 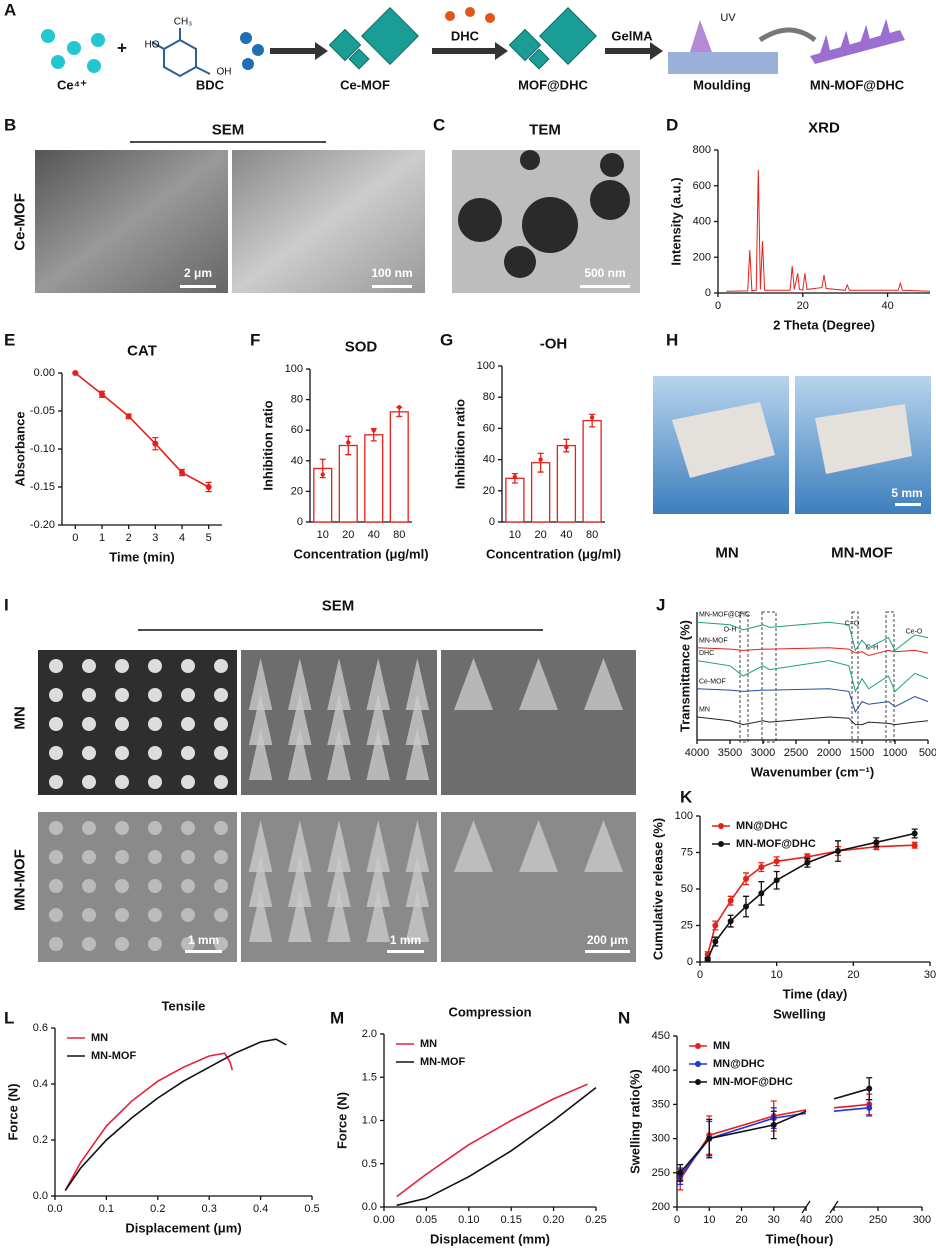 What do you see at coordinates (545, 130) in the screenshot?
I see `panel-title: TEM` at bounding box center [545, 130].